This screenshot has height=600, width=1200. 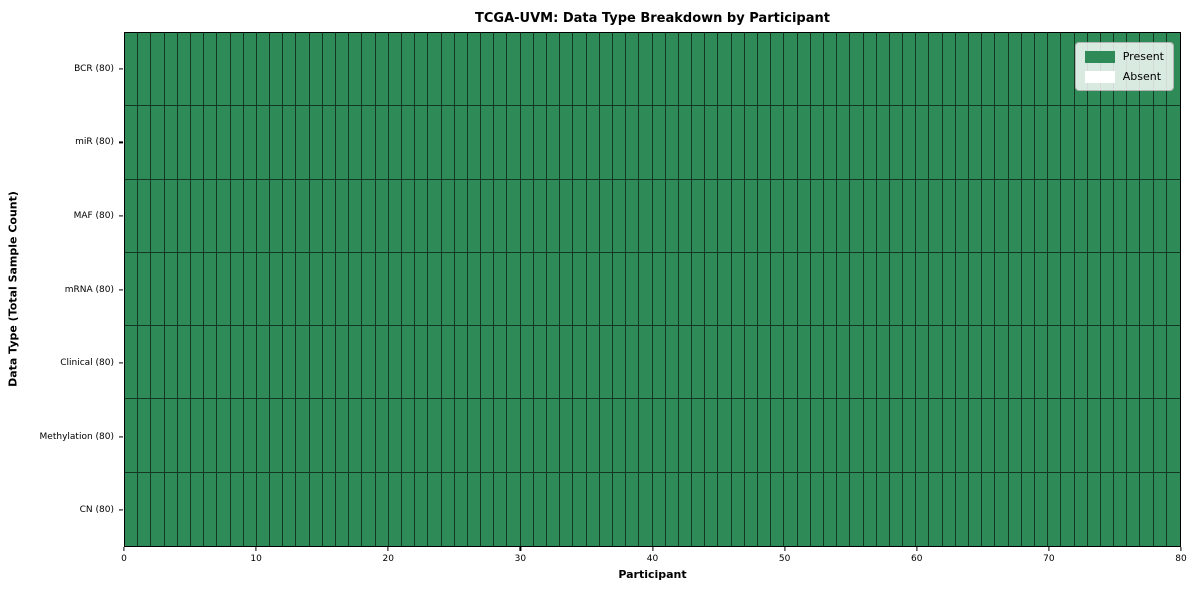 What do you see at coordinates (520, 559) in the screenshot?
I see `x-tick-label: 30` at bounding box center [520, 559].